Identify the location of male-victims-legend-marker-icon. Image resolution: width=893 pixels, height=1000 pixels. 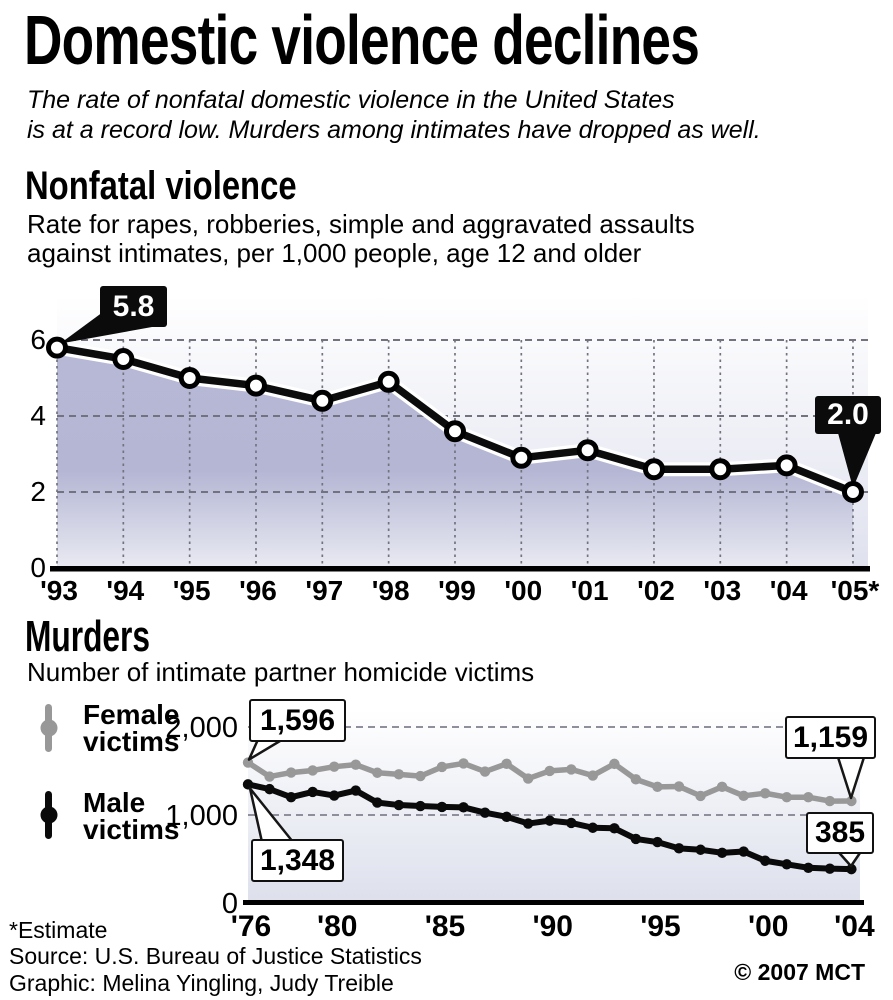
(48, 815).